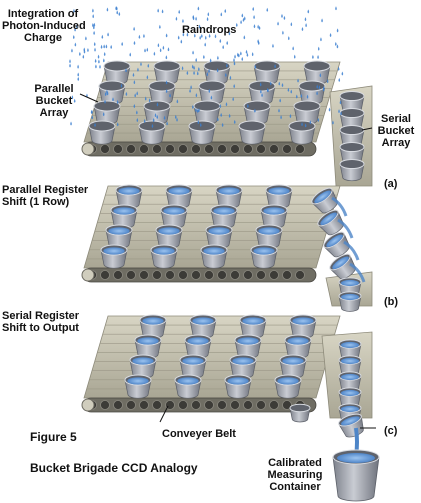  What do you see at coordinates (45, 196) in the screenshot?
I see `parallel-register-shift-label: Parallel Register Shift (1 Row)` at bounding box center [45, 196].